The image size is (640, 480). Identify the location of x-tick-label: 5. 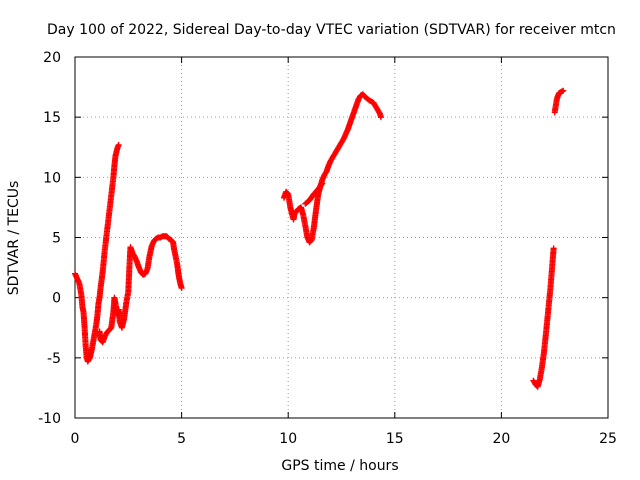
(181, 439).